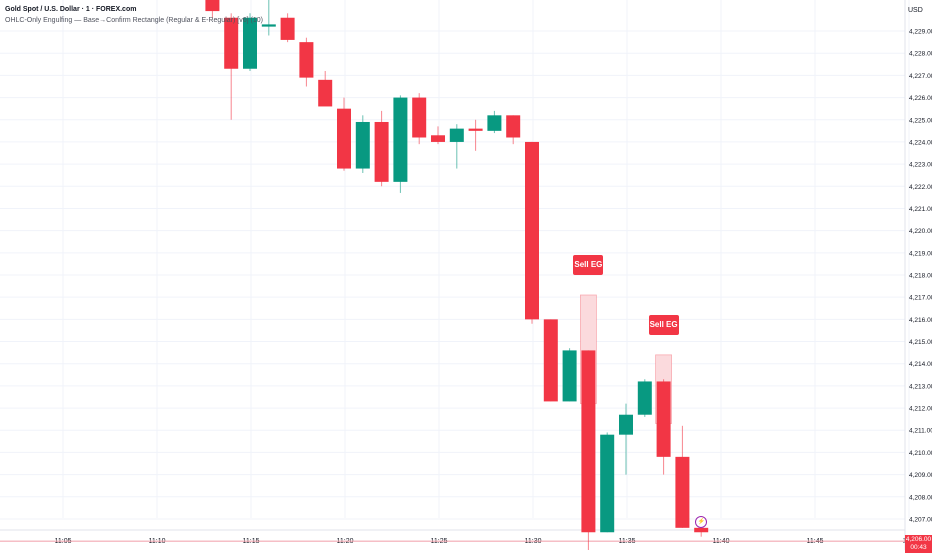 The image size is (932, 553). I want to click on currency-label: USD, so click(915, 10).